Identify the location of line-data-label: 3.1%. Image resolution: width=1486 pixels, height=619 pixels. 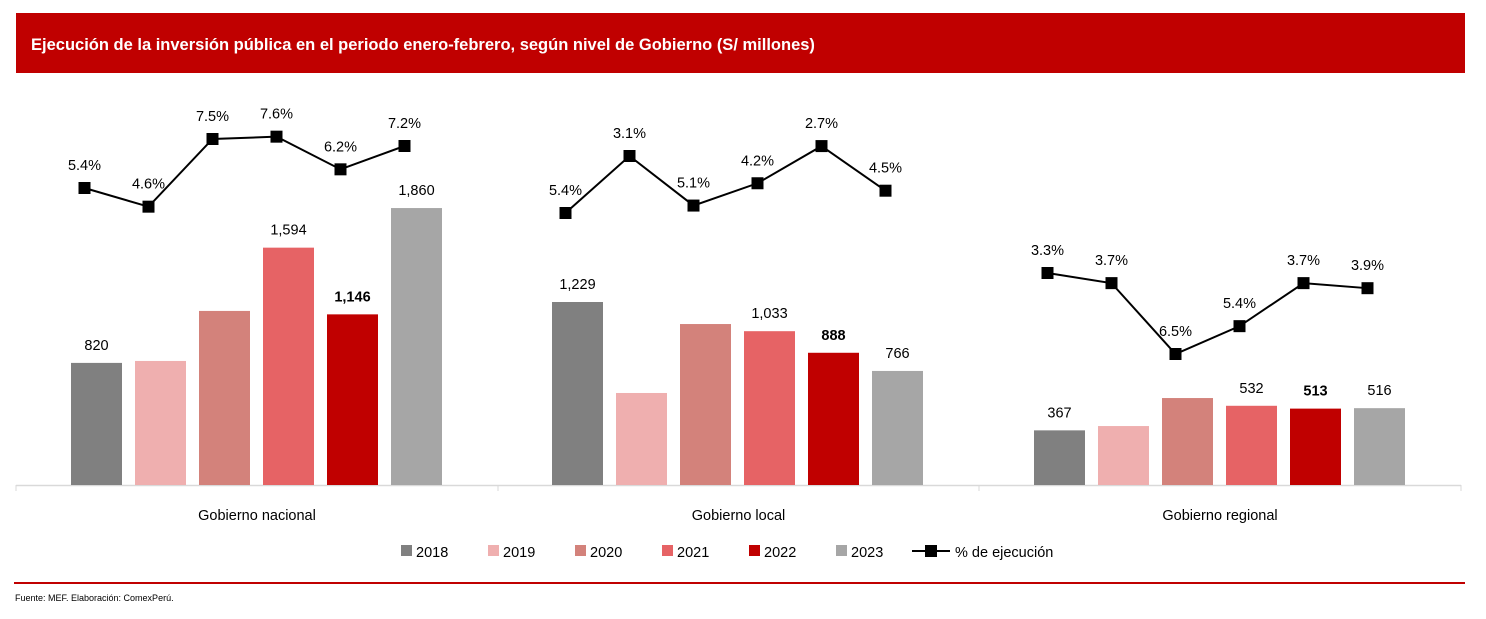
(629, 134).